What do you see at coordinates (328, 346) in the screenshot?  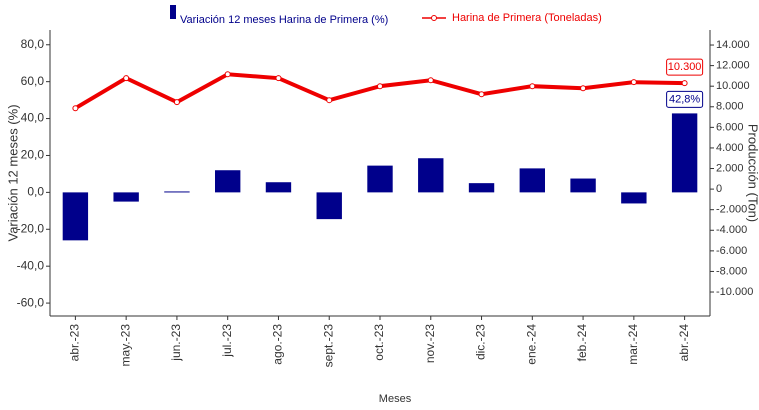 I see `x-tick-label: sept.-23` at bounding box center [328, 346].